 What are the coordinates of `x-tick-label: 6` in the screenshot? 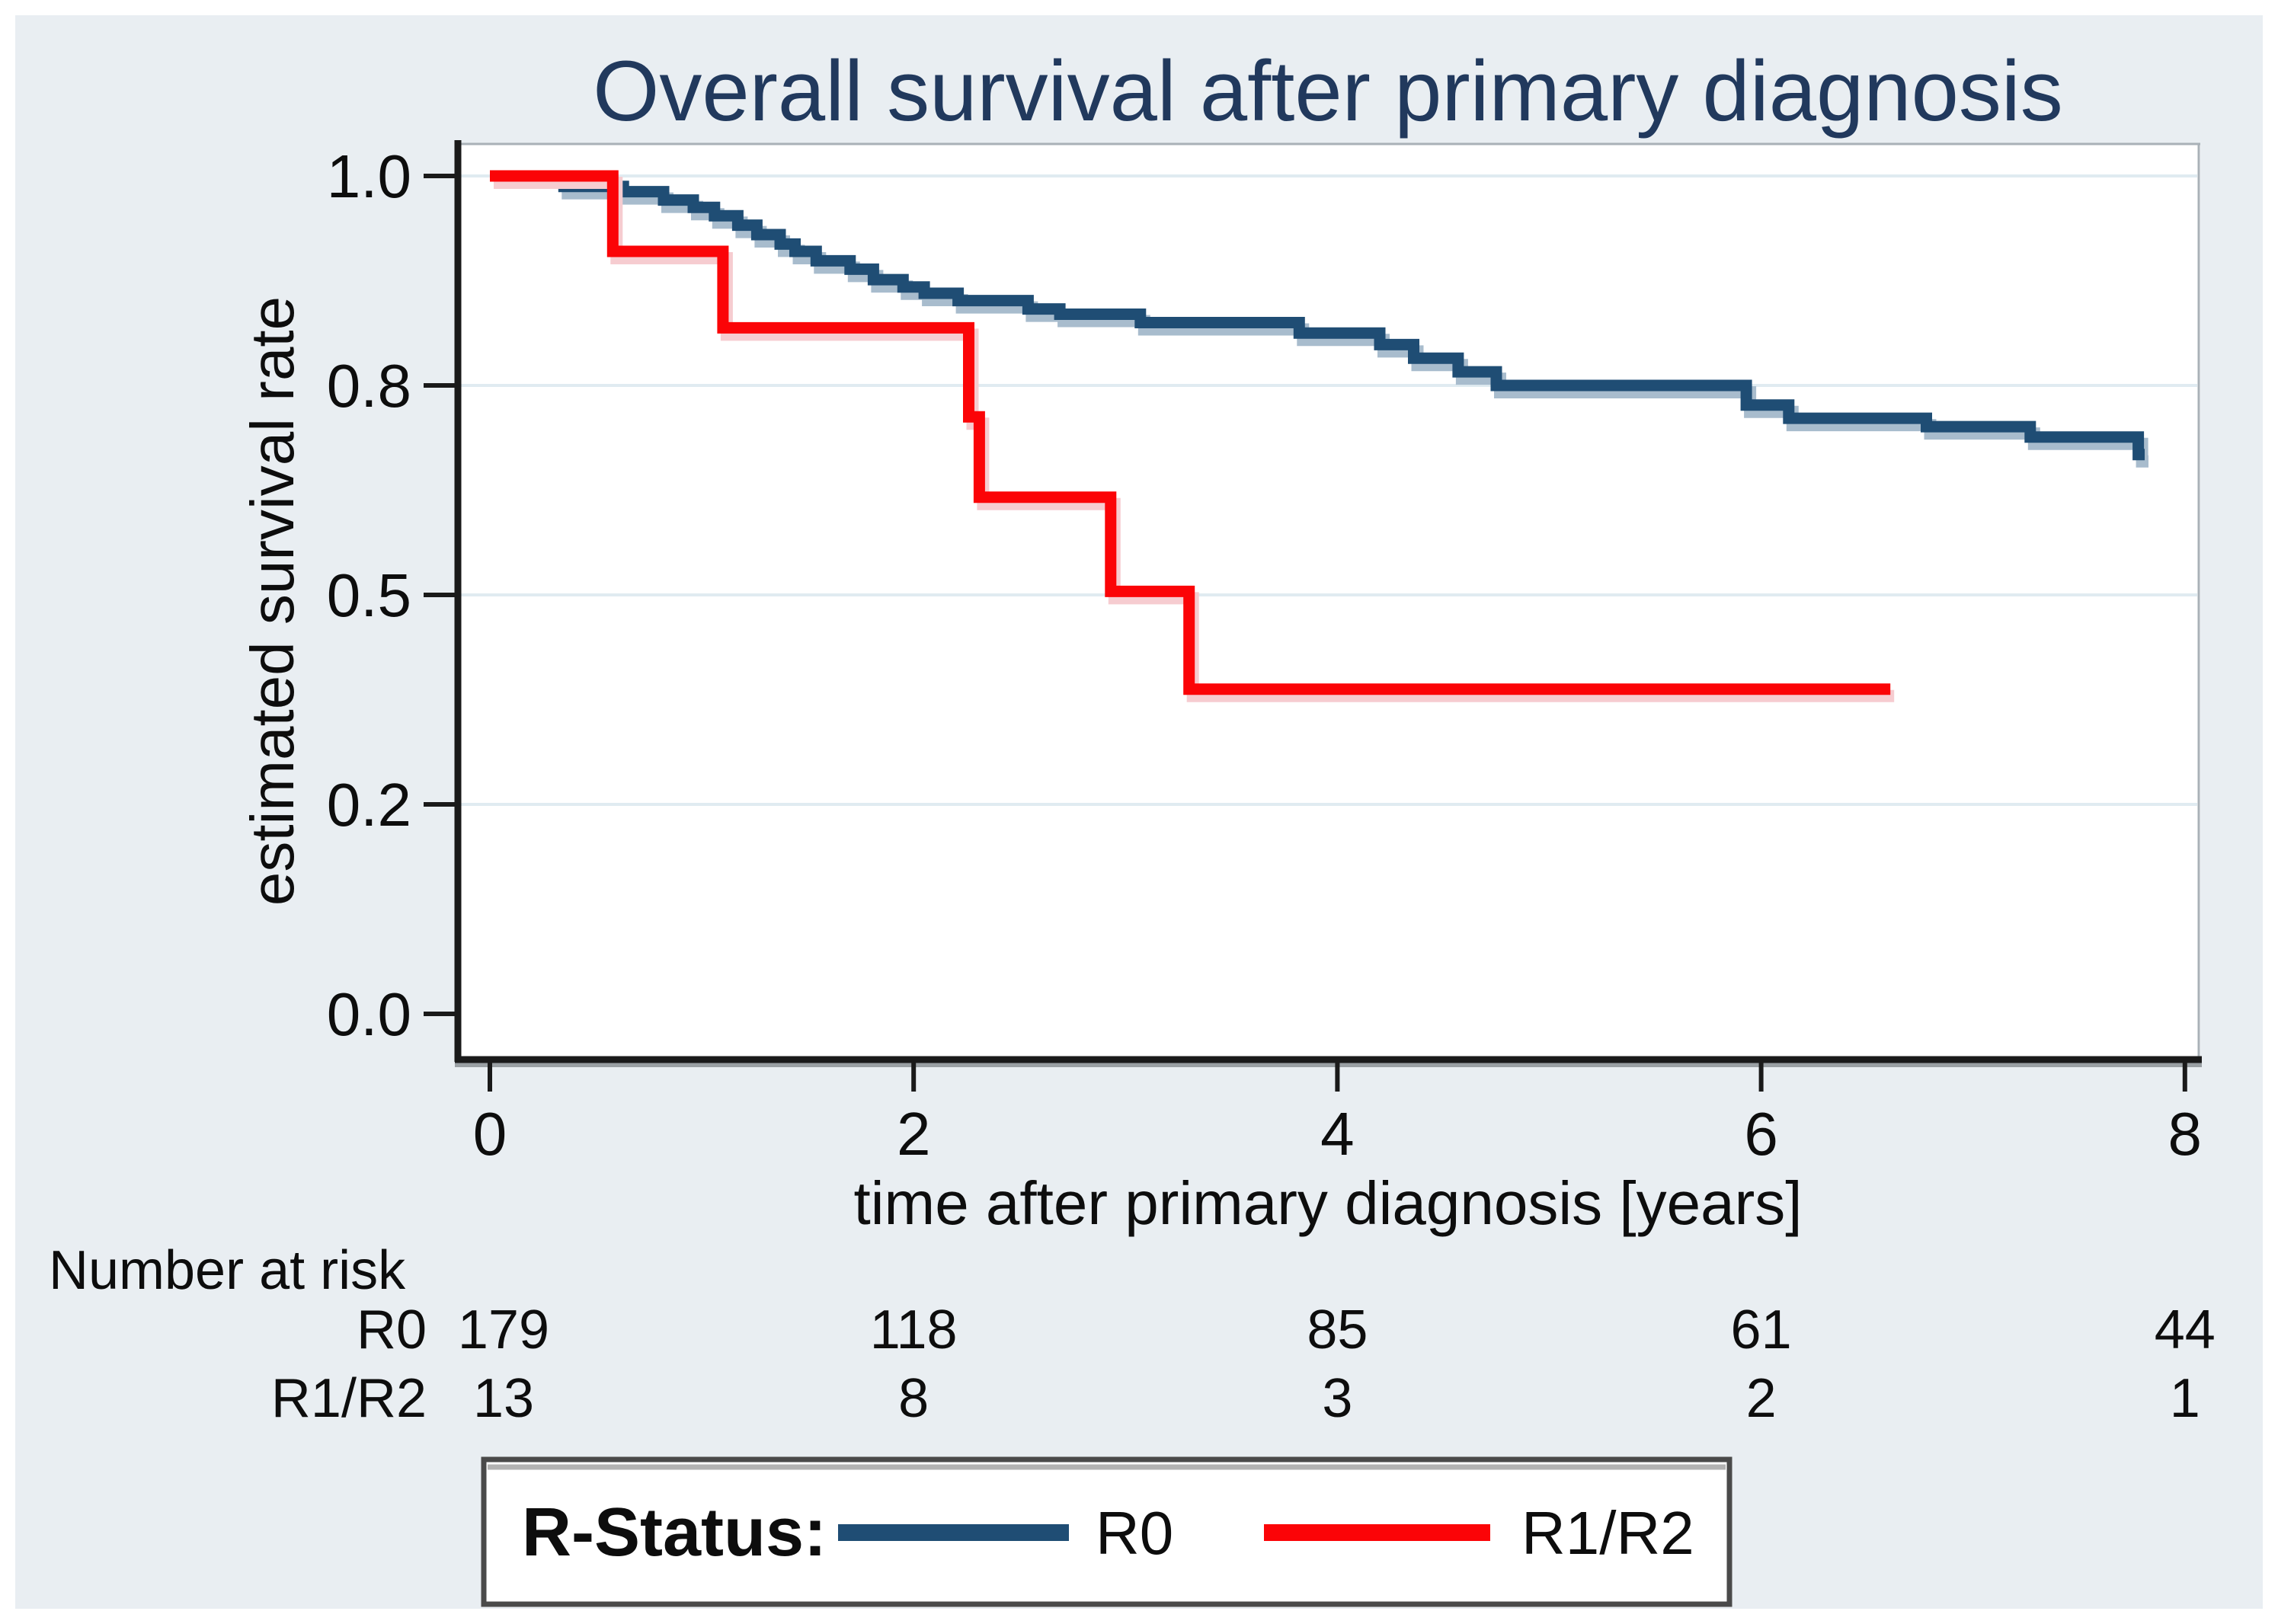 It's located at (1761, 1134).